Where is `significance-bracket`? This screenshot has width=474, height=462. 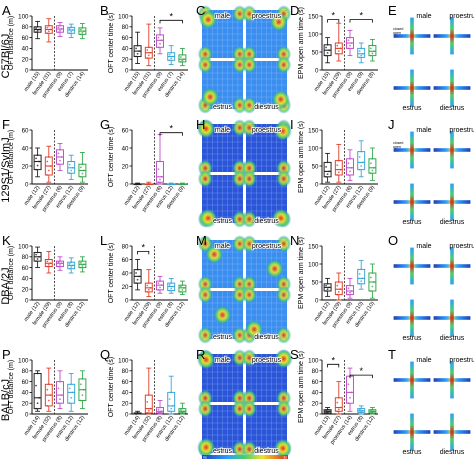
significance-bracket is located at coordinates (333, 365).